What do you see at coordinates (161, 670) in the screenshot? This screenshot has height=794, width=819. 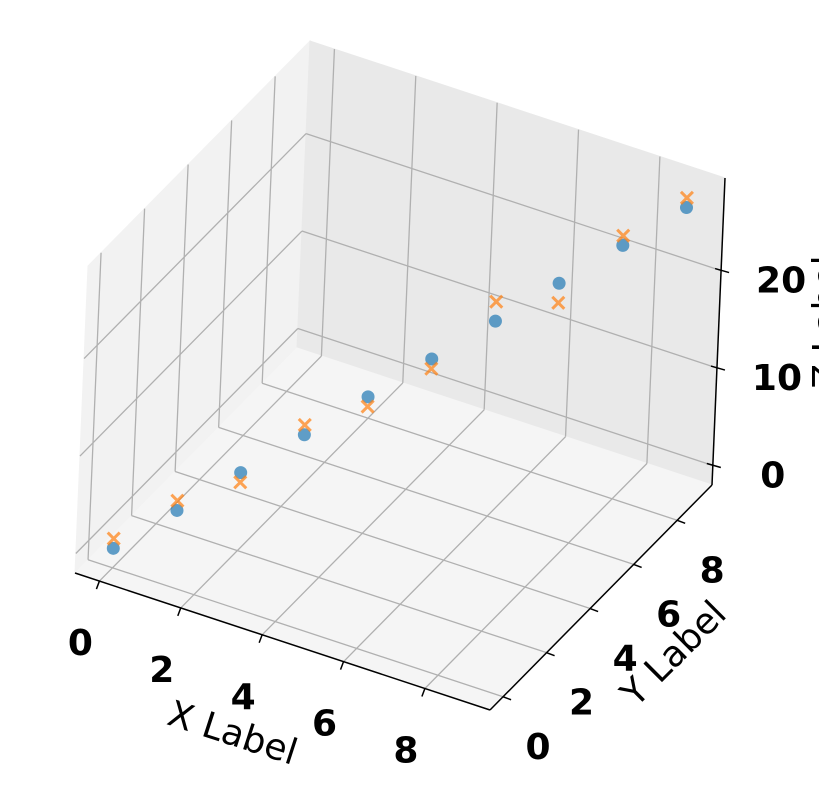 I see `x-tick-label: 2` at bounding box center [161, 670].